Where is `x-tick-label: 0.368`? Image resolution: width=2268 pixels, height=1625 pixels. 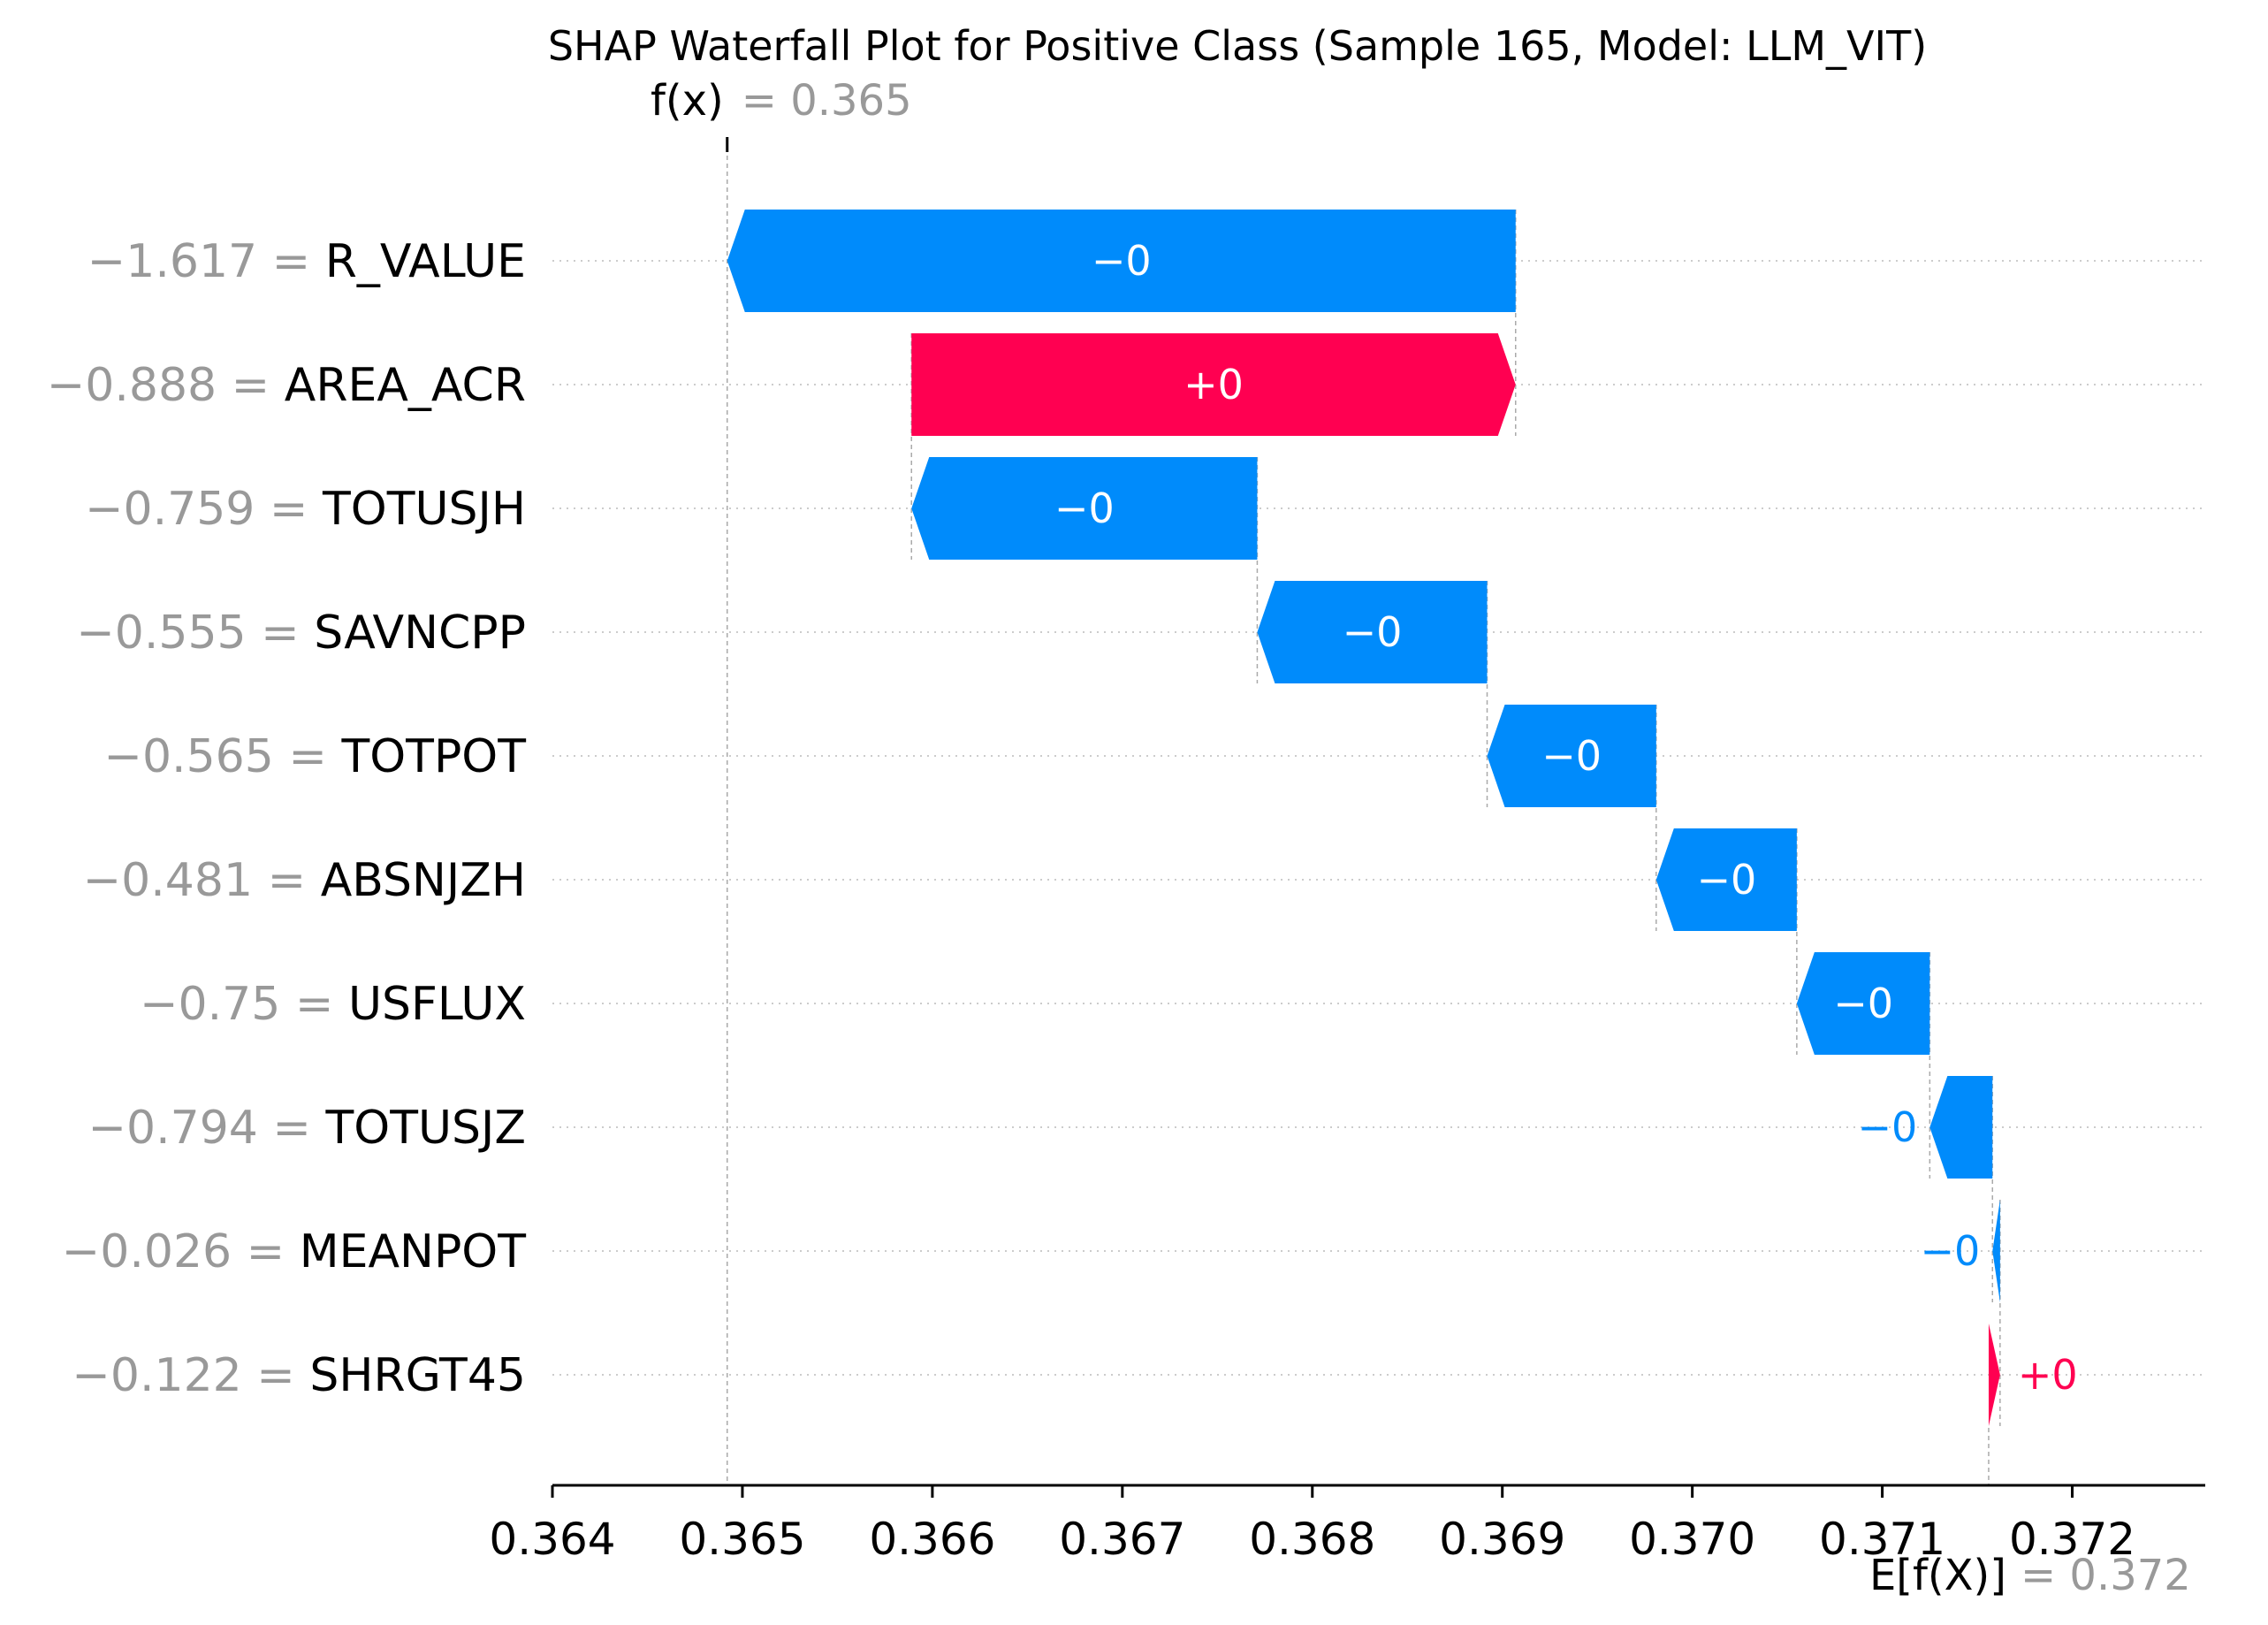 x-tick-label: 0.368 is located at coordinates (1312, 1539).